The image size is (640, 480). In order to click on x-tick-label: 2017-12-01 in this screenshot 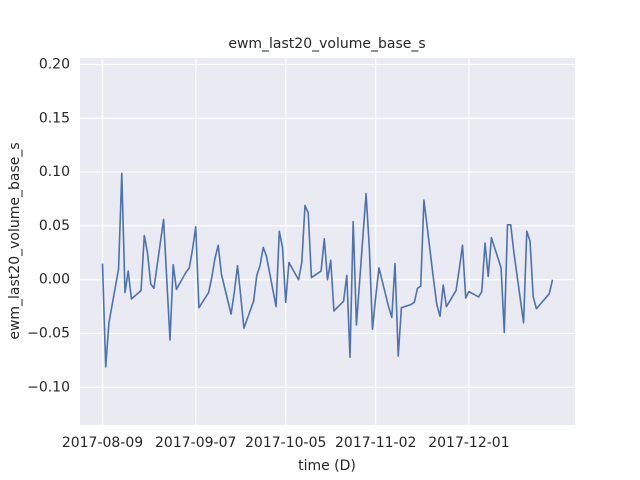, I will do `click(468, 443)`.